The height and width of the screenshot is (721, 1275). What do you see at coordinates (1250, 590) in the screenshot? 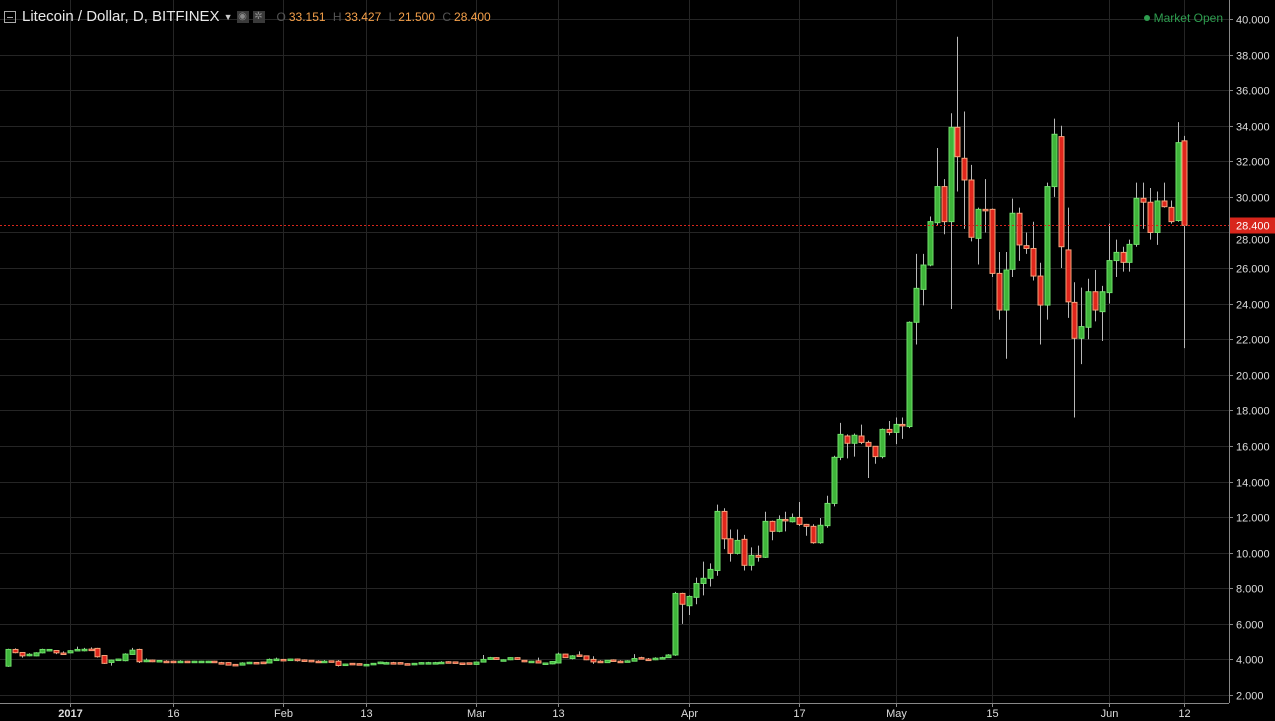
I see `y-tick-label: 8.000` at bounding box center [1250, 590].